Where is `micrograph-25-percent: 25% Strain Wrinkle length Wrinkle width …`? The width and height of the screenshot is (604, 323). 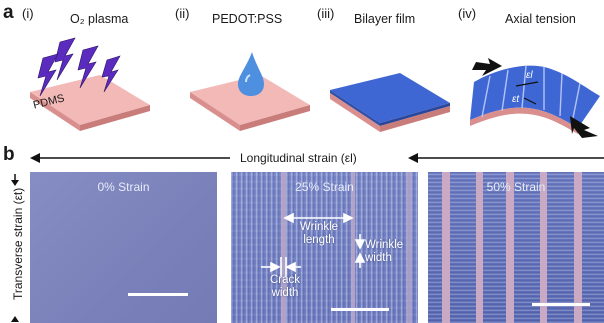
micrograph-25-percent: 25% Strain Wrinkle length Wrinkle width … is located at coordinates (324, 247).